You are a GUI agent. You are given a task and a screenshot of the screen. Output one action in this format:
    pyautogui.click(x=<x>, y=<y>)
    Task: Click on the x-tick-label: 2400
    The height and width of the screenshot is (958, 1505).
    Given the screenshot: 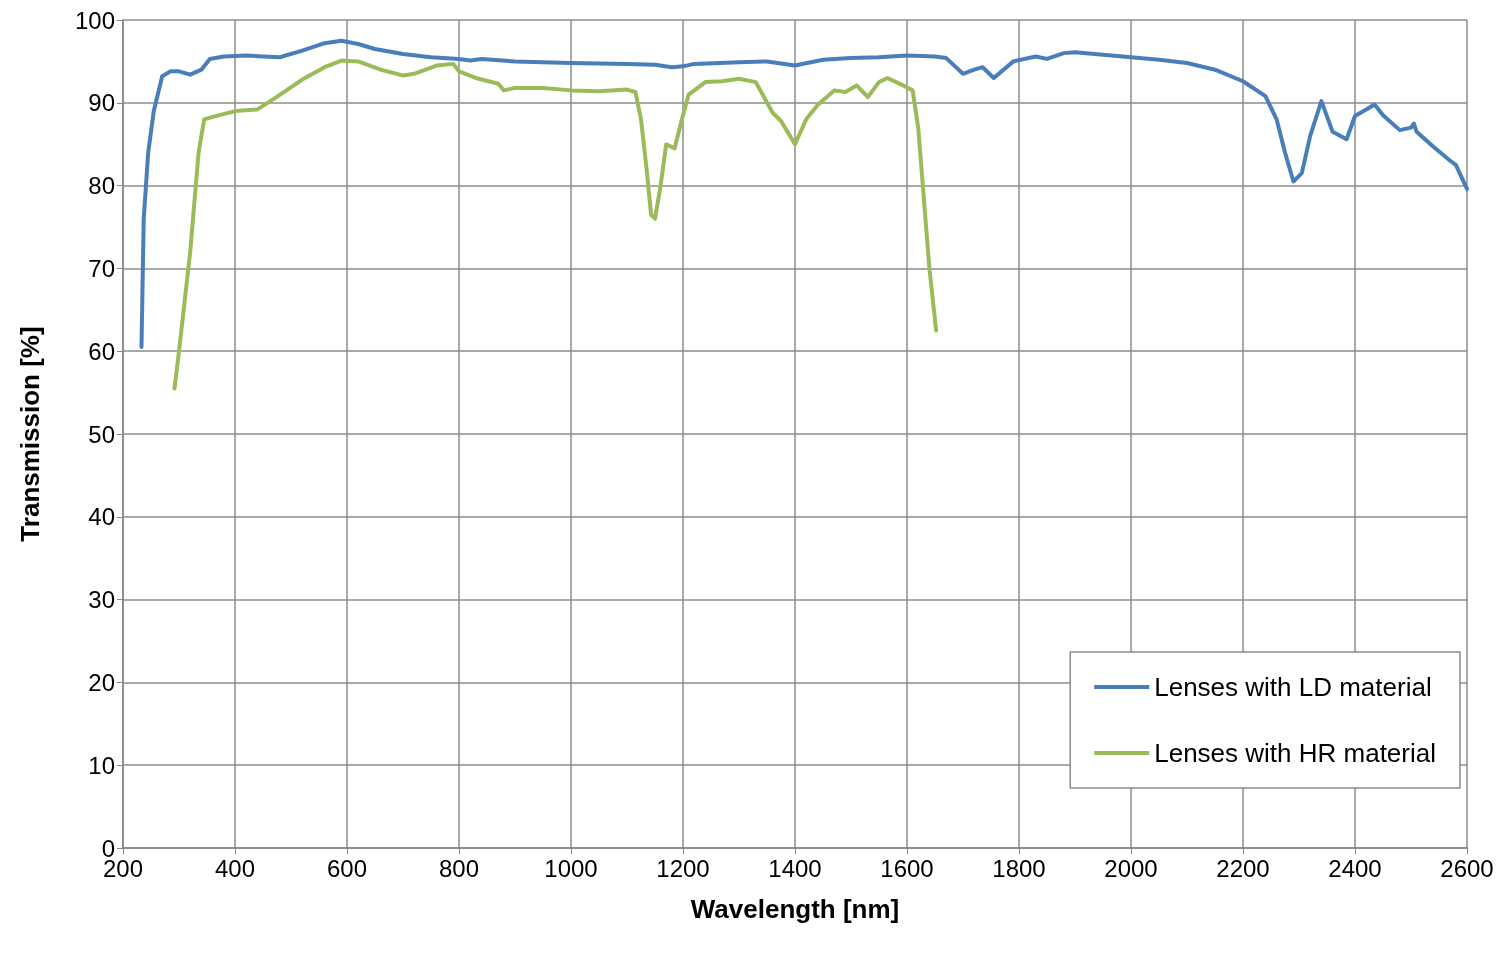 What is the action you would take?
    pyautogui.click(x=1355, y=868)
    